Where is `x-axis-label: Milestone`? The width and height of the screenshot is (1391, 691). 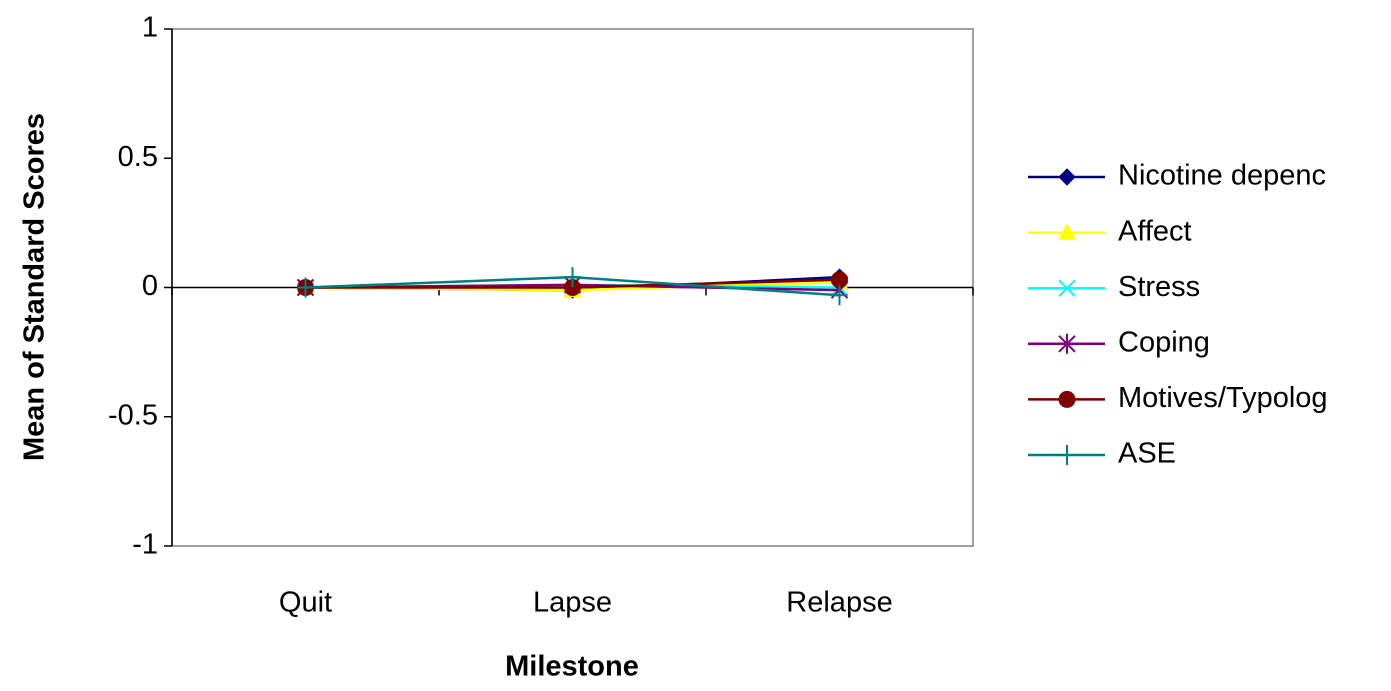
x-axis-label: Milestone is located at coordinates (572, 667).